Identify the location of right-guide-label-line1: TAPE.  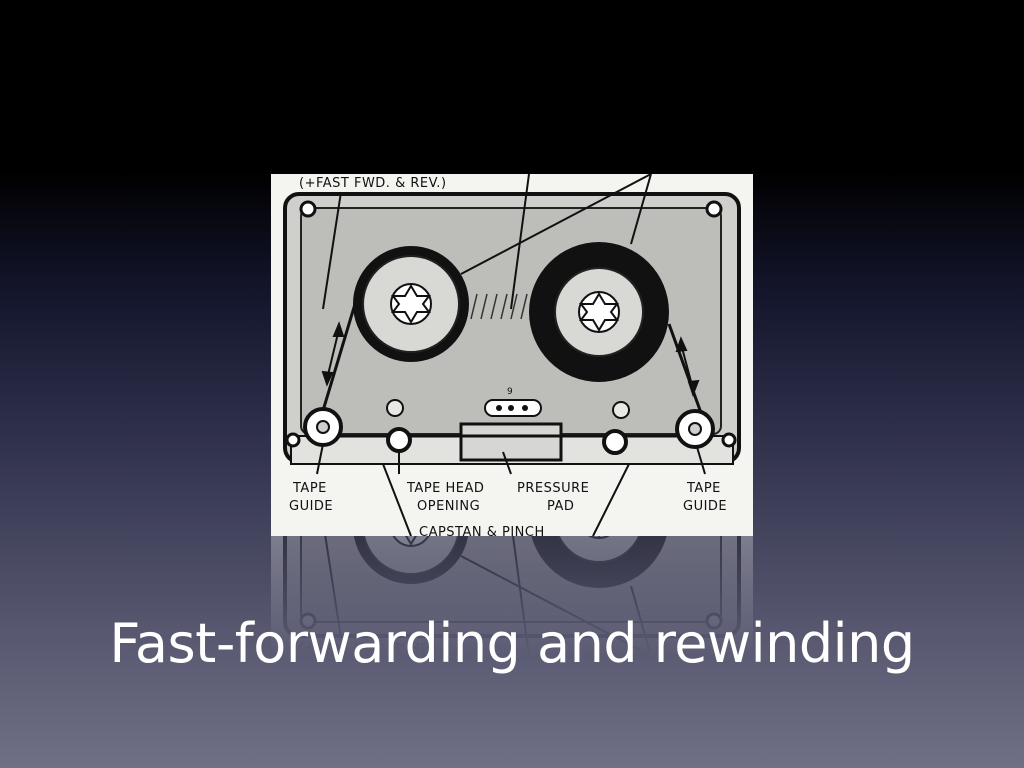
(703, 488).